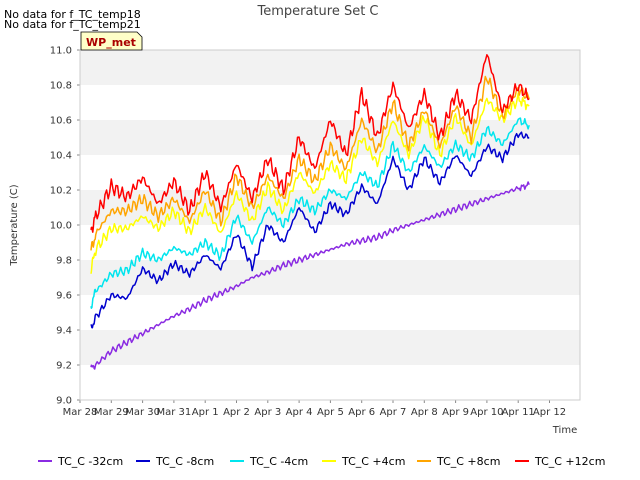  I want to click on legend-item: TC_C +8cm, so click(458, 461).